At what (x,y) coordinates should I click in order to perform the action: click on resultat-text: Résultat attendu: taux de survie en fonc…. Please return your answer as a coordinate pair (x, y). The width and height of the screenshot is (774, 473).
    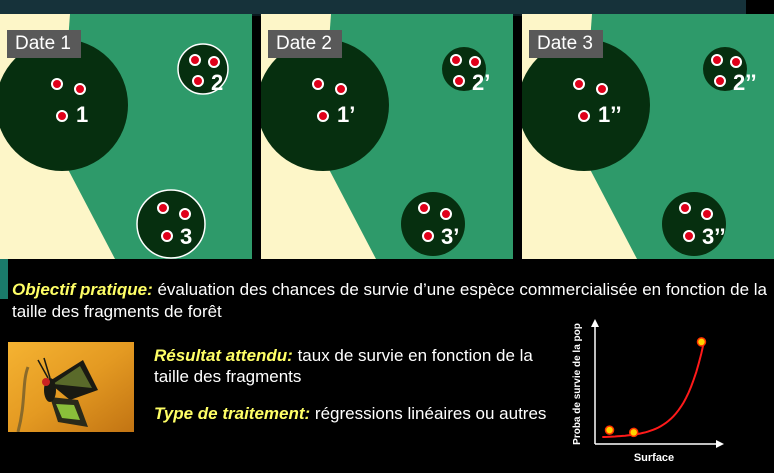
    Looking at the image, I should click on (344, 366).